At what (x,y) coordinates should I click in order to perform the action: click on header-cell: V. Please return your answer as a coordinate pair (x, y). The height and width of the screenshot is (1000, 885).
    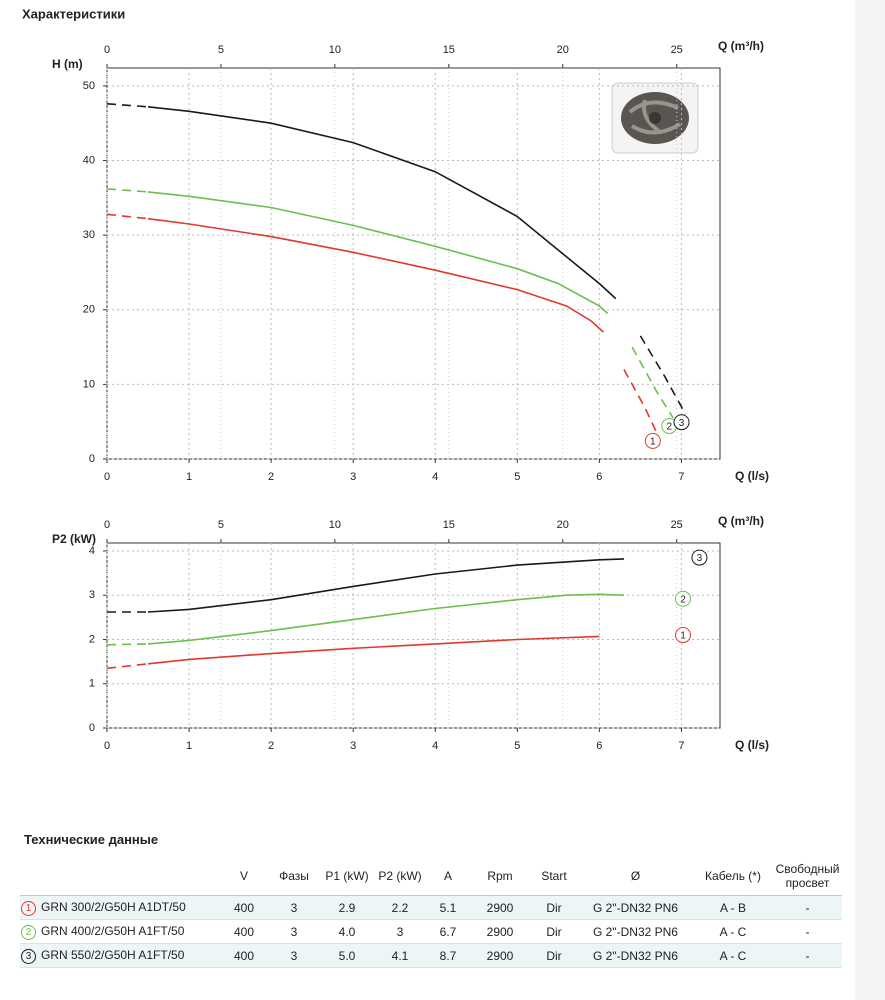
    Looking at the image, I should click on (244, 876).